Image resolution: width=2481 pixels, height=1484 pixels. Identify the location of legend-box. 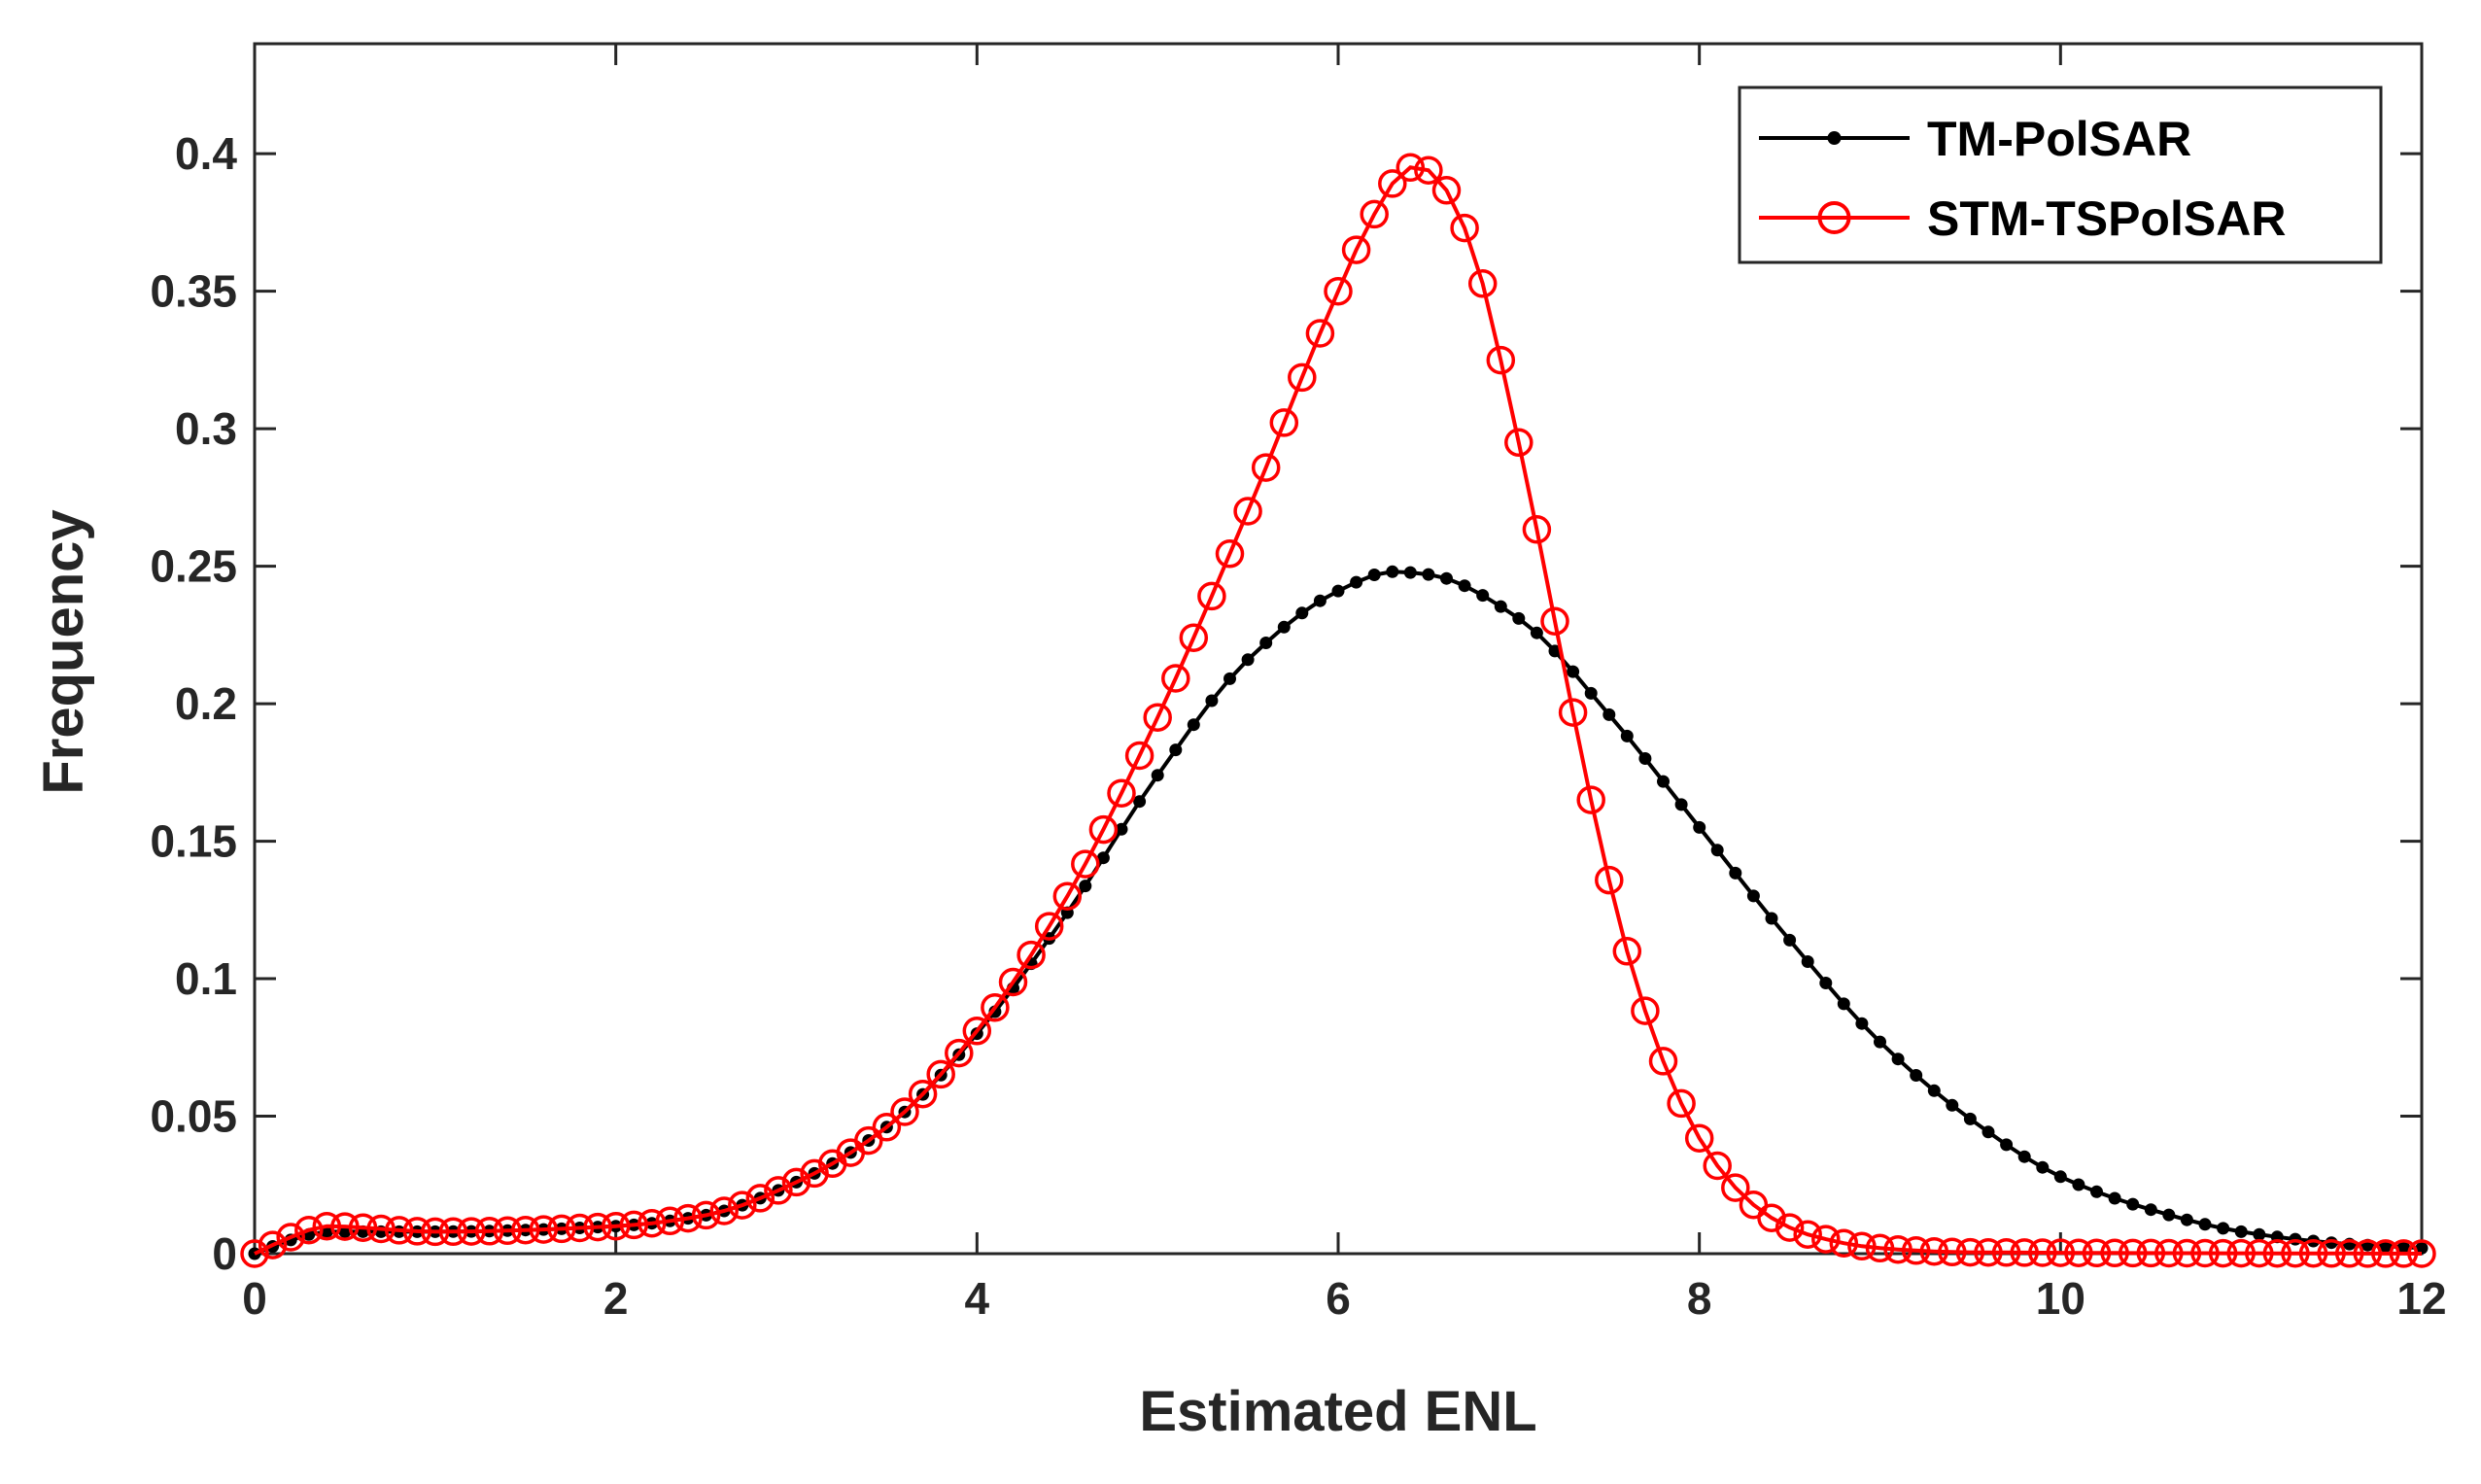
(2061, 175).